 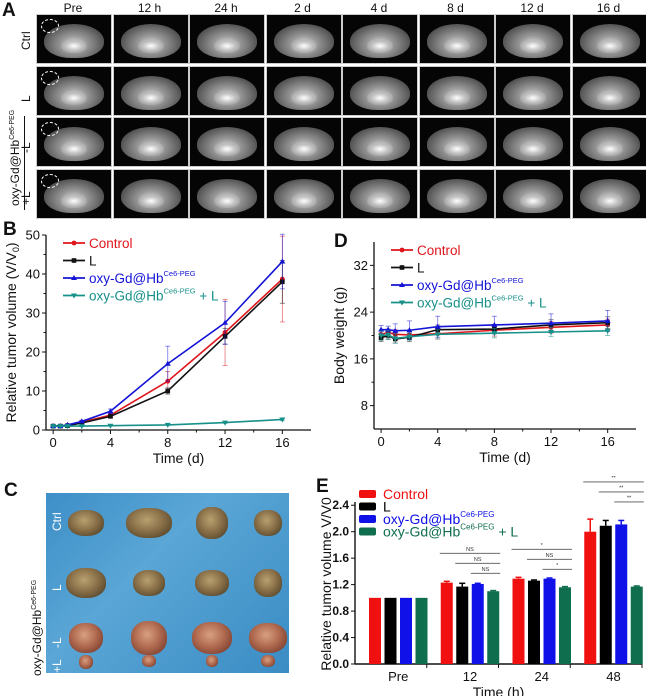 I want to click on y-tick-label: 16, so click(x=361, y=358).